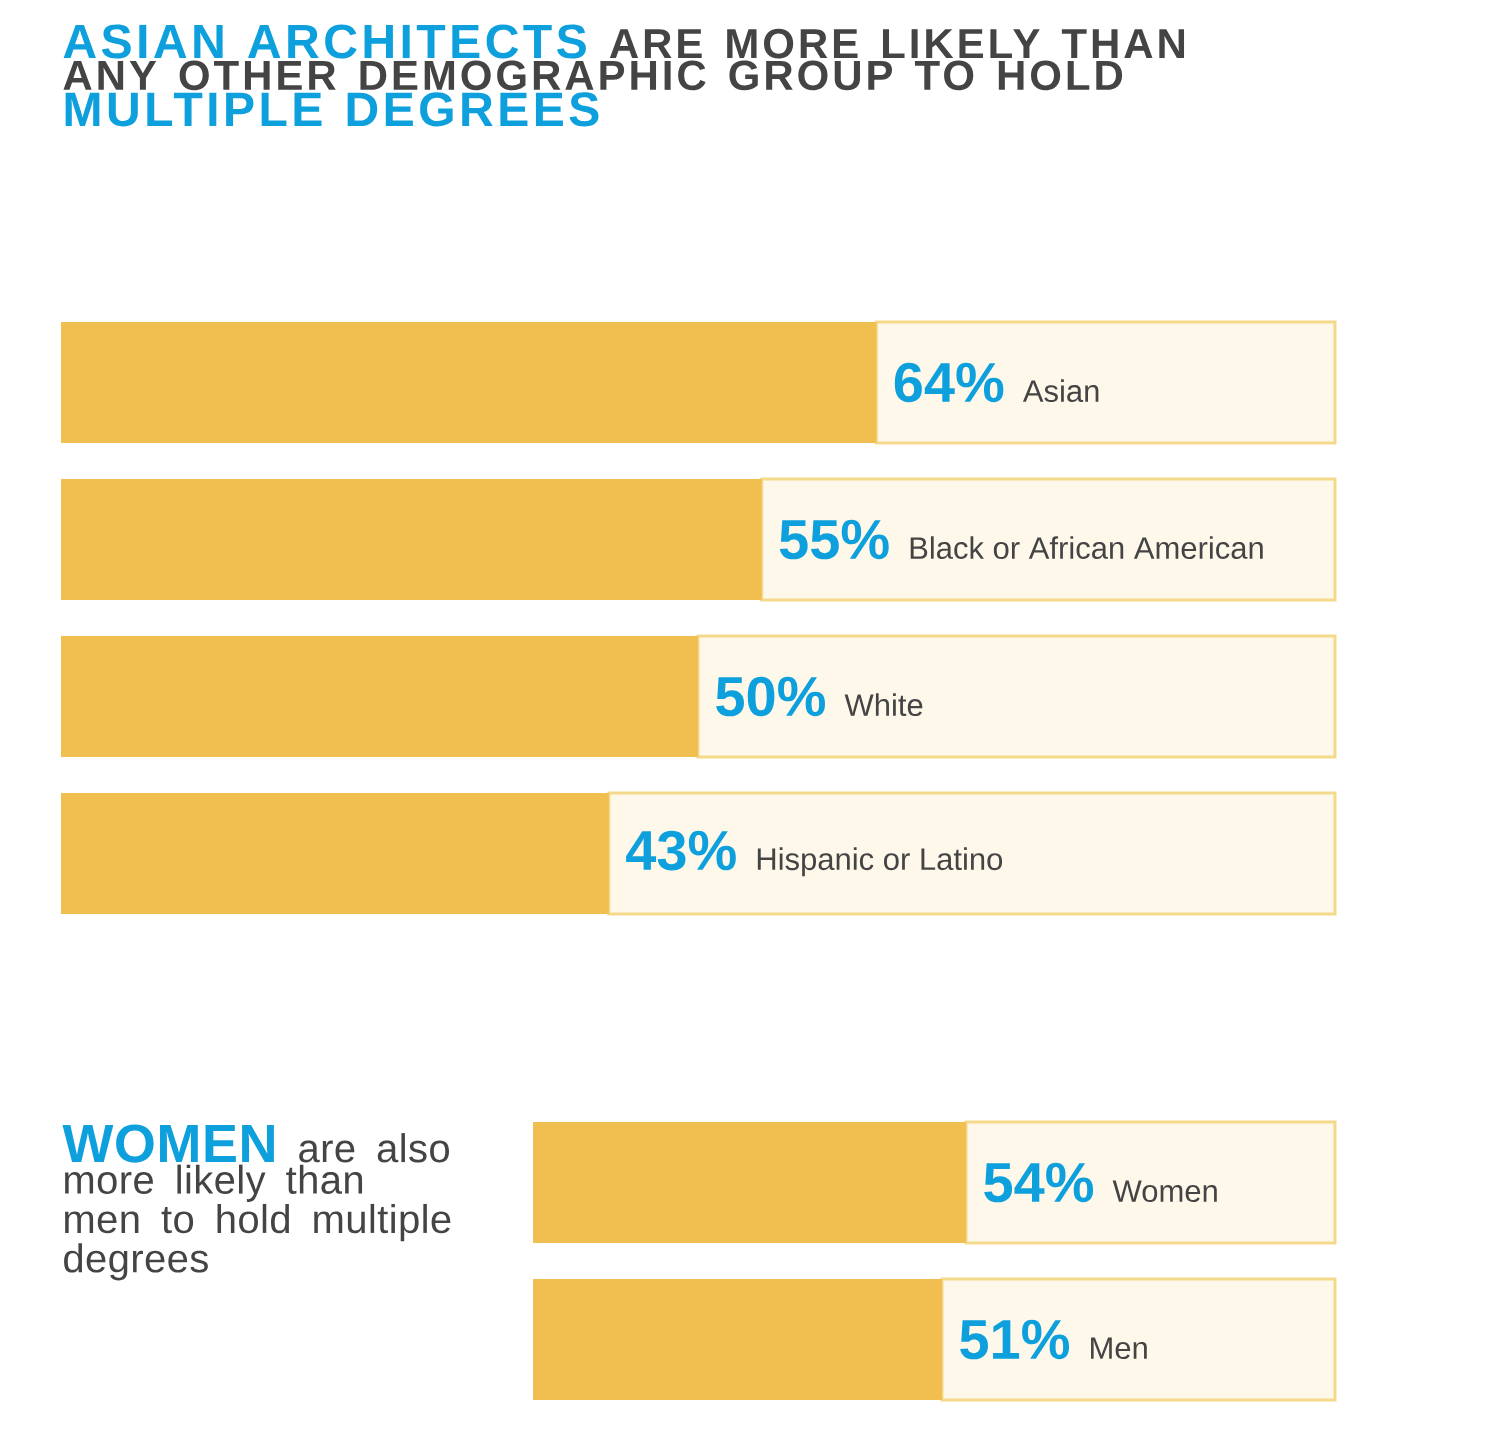 The height and width of the screenshot is (1441, 1500). Describe the element at coordinates (681, 850) in the screenshot. I see `data-label: 43%` at that location.